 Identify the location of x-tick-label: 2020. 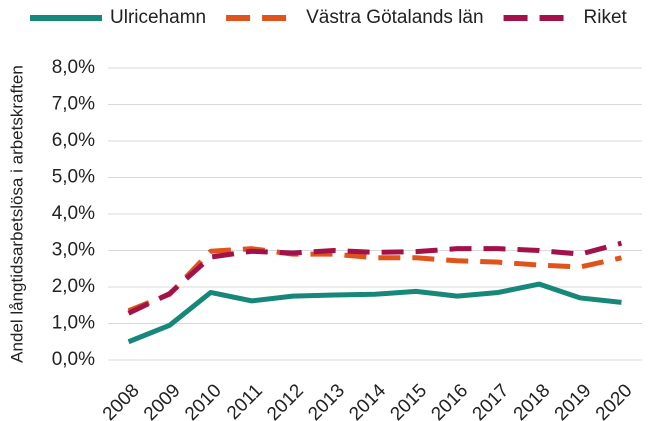
(614, 400).